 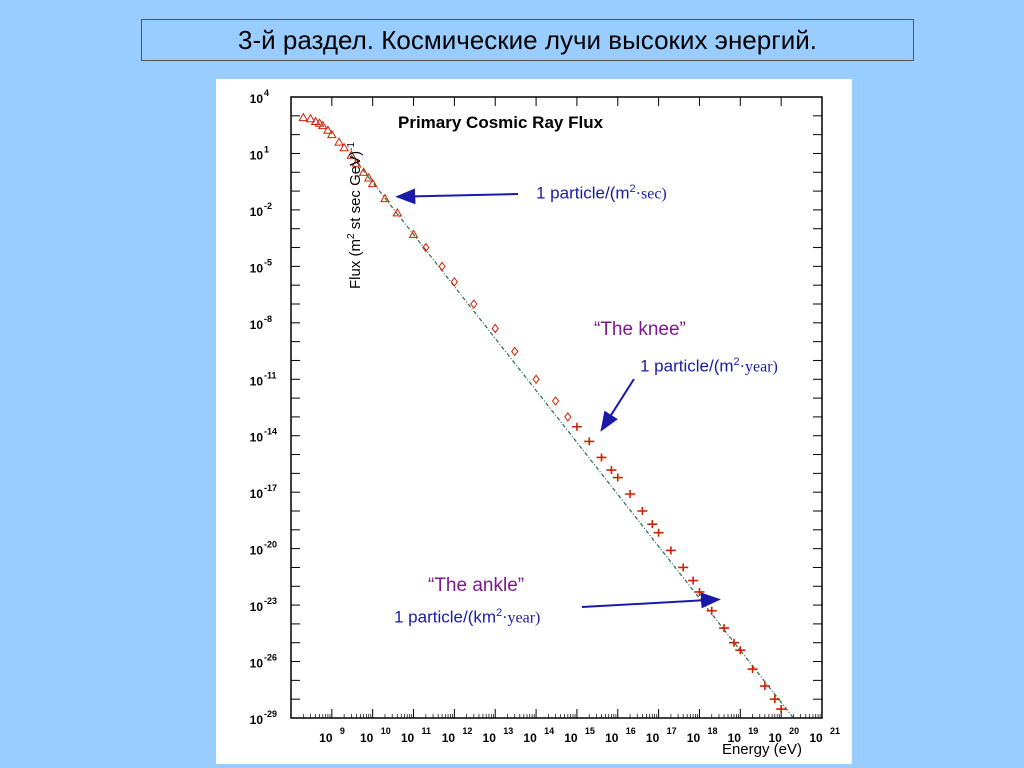 What do you see at coordinates (601, 193) in the screenshot?
I see `annotation-per-sec: 1 particle/(m2·sec)` at bounding box center [601, 193].